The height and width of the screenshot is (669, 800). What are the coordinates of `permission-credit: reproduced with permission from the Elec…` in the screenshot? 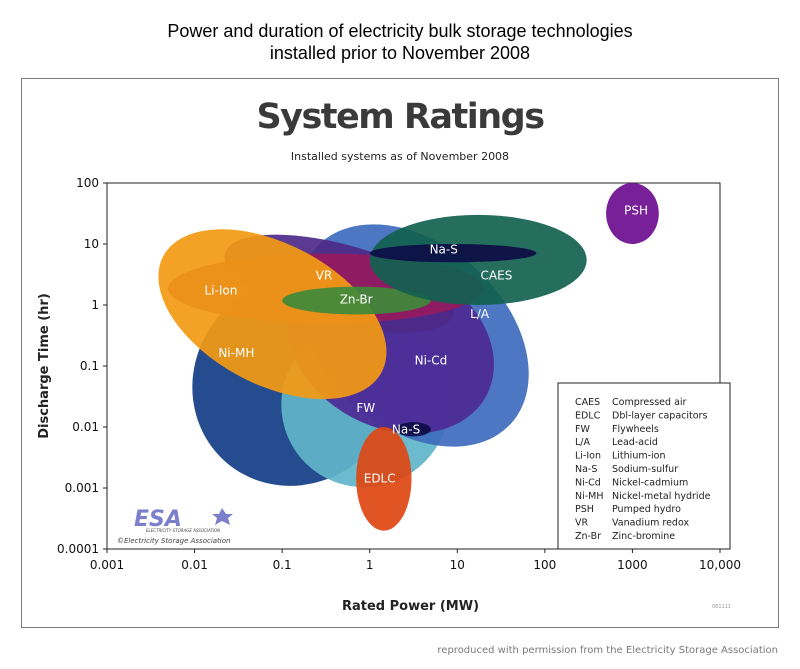 It's located at (607, 650).